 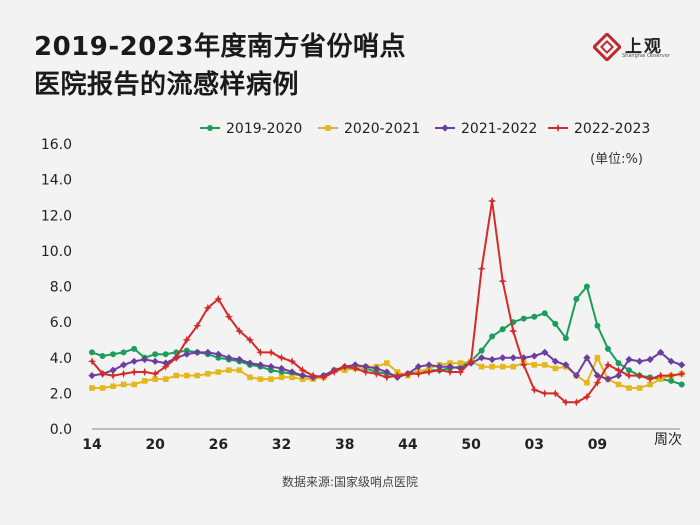 I want to click on x-tick-label: 20, so click(x=155, y=445).